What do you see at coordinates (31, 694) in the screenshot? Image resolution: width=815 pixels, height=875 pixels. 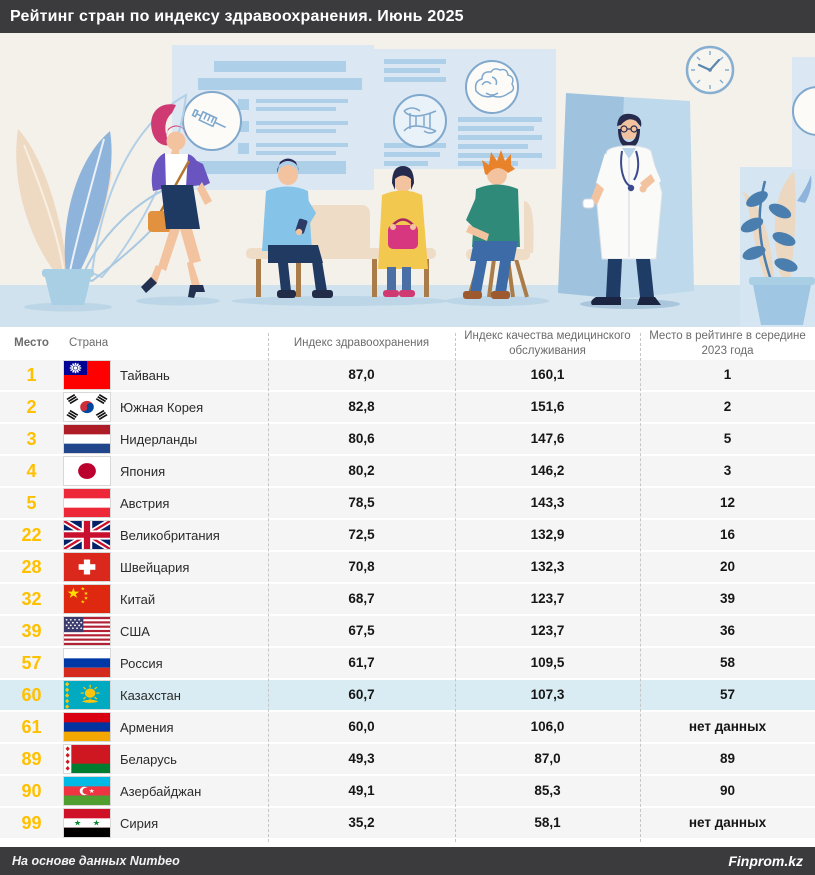 I see `rank-cell: 60` at bounding box center [31, 694].